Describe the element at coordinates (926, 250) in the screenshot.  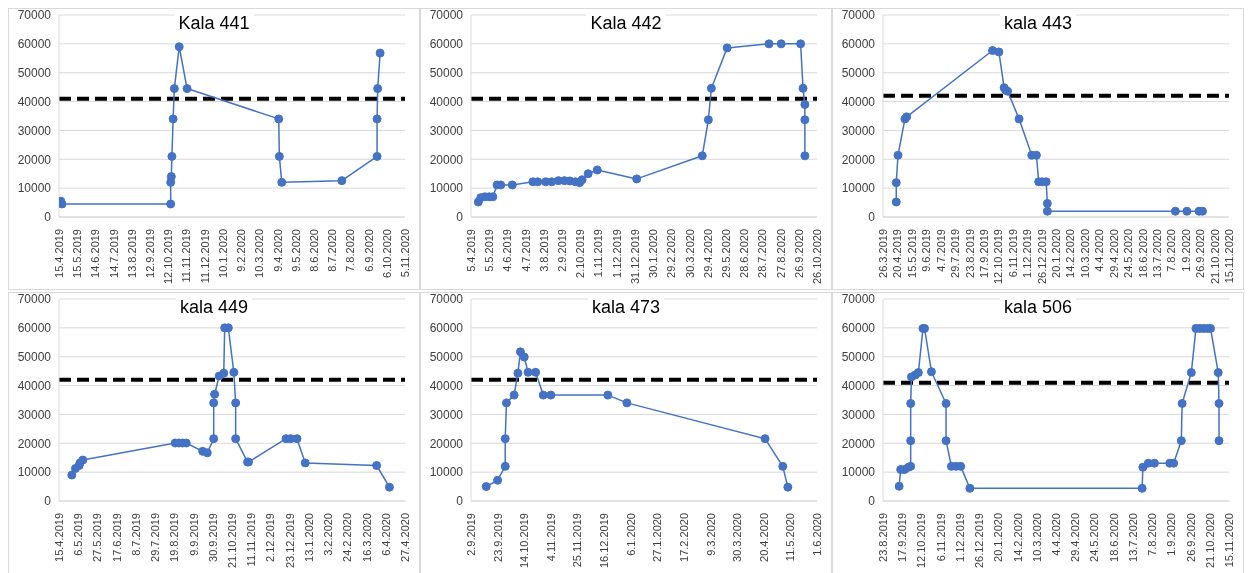
I see `x-tick-label: 9.6.2019` at that location.